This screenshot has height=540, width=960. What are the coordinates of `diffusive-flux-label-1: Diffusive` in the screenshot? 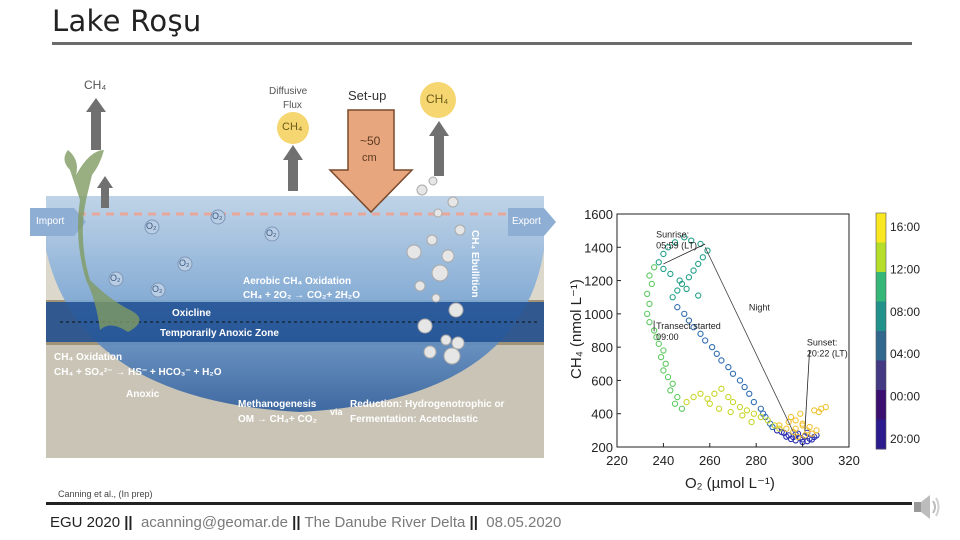 It's located at (288, 91).